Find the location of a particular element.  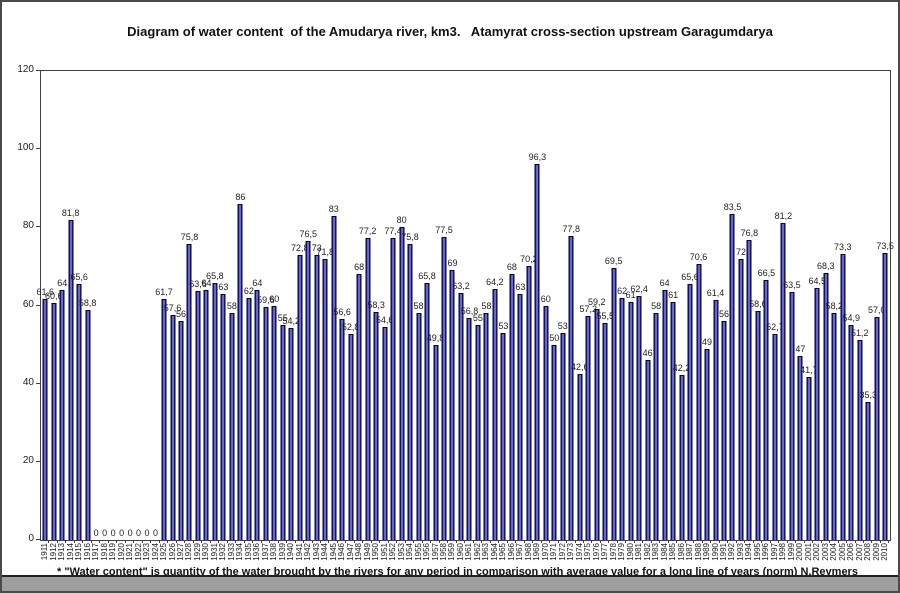

bar-group: 42,6 is located at coordinates (580, 305).